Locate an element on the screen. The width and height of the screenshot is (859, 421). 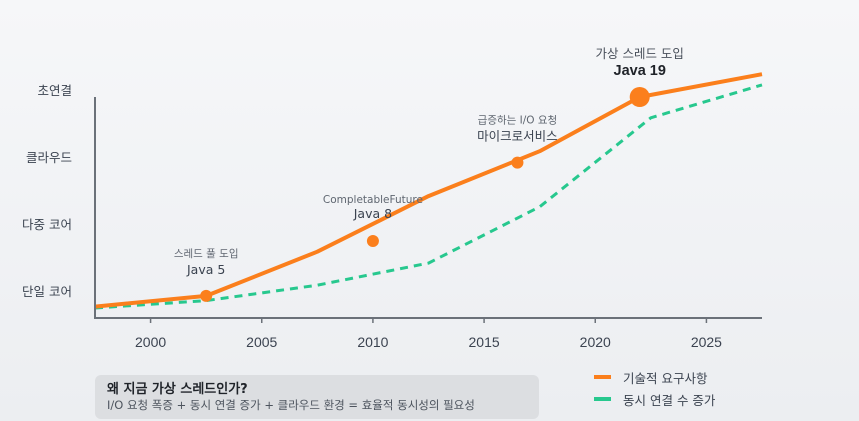
legend-label: 동시 연결 수 증가 is located at coordinates (669, 400).